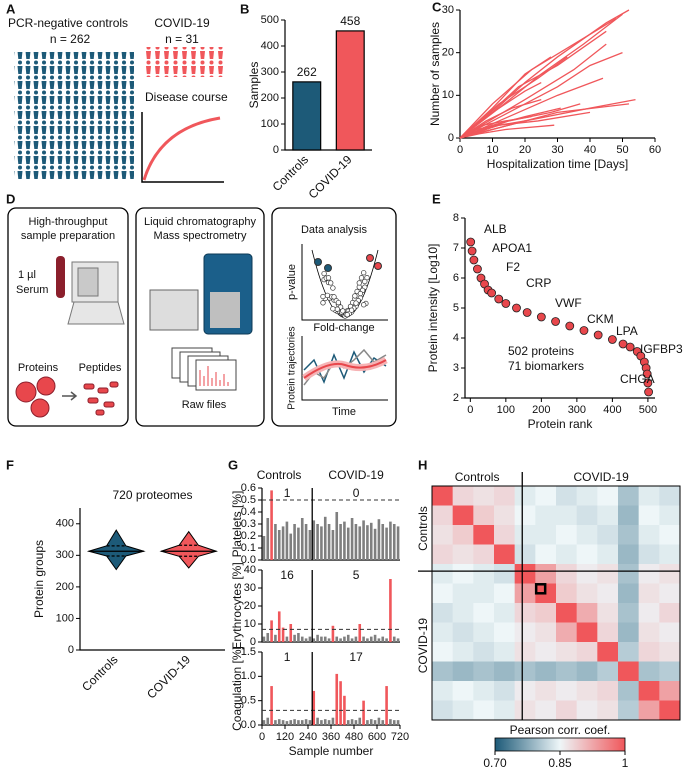  I want to click on lc, so click(174, 310).